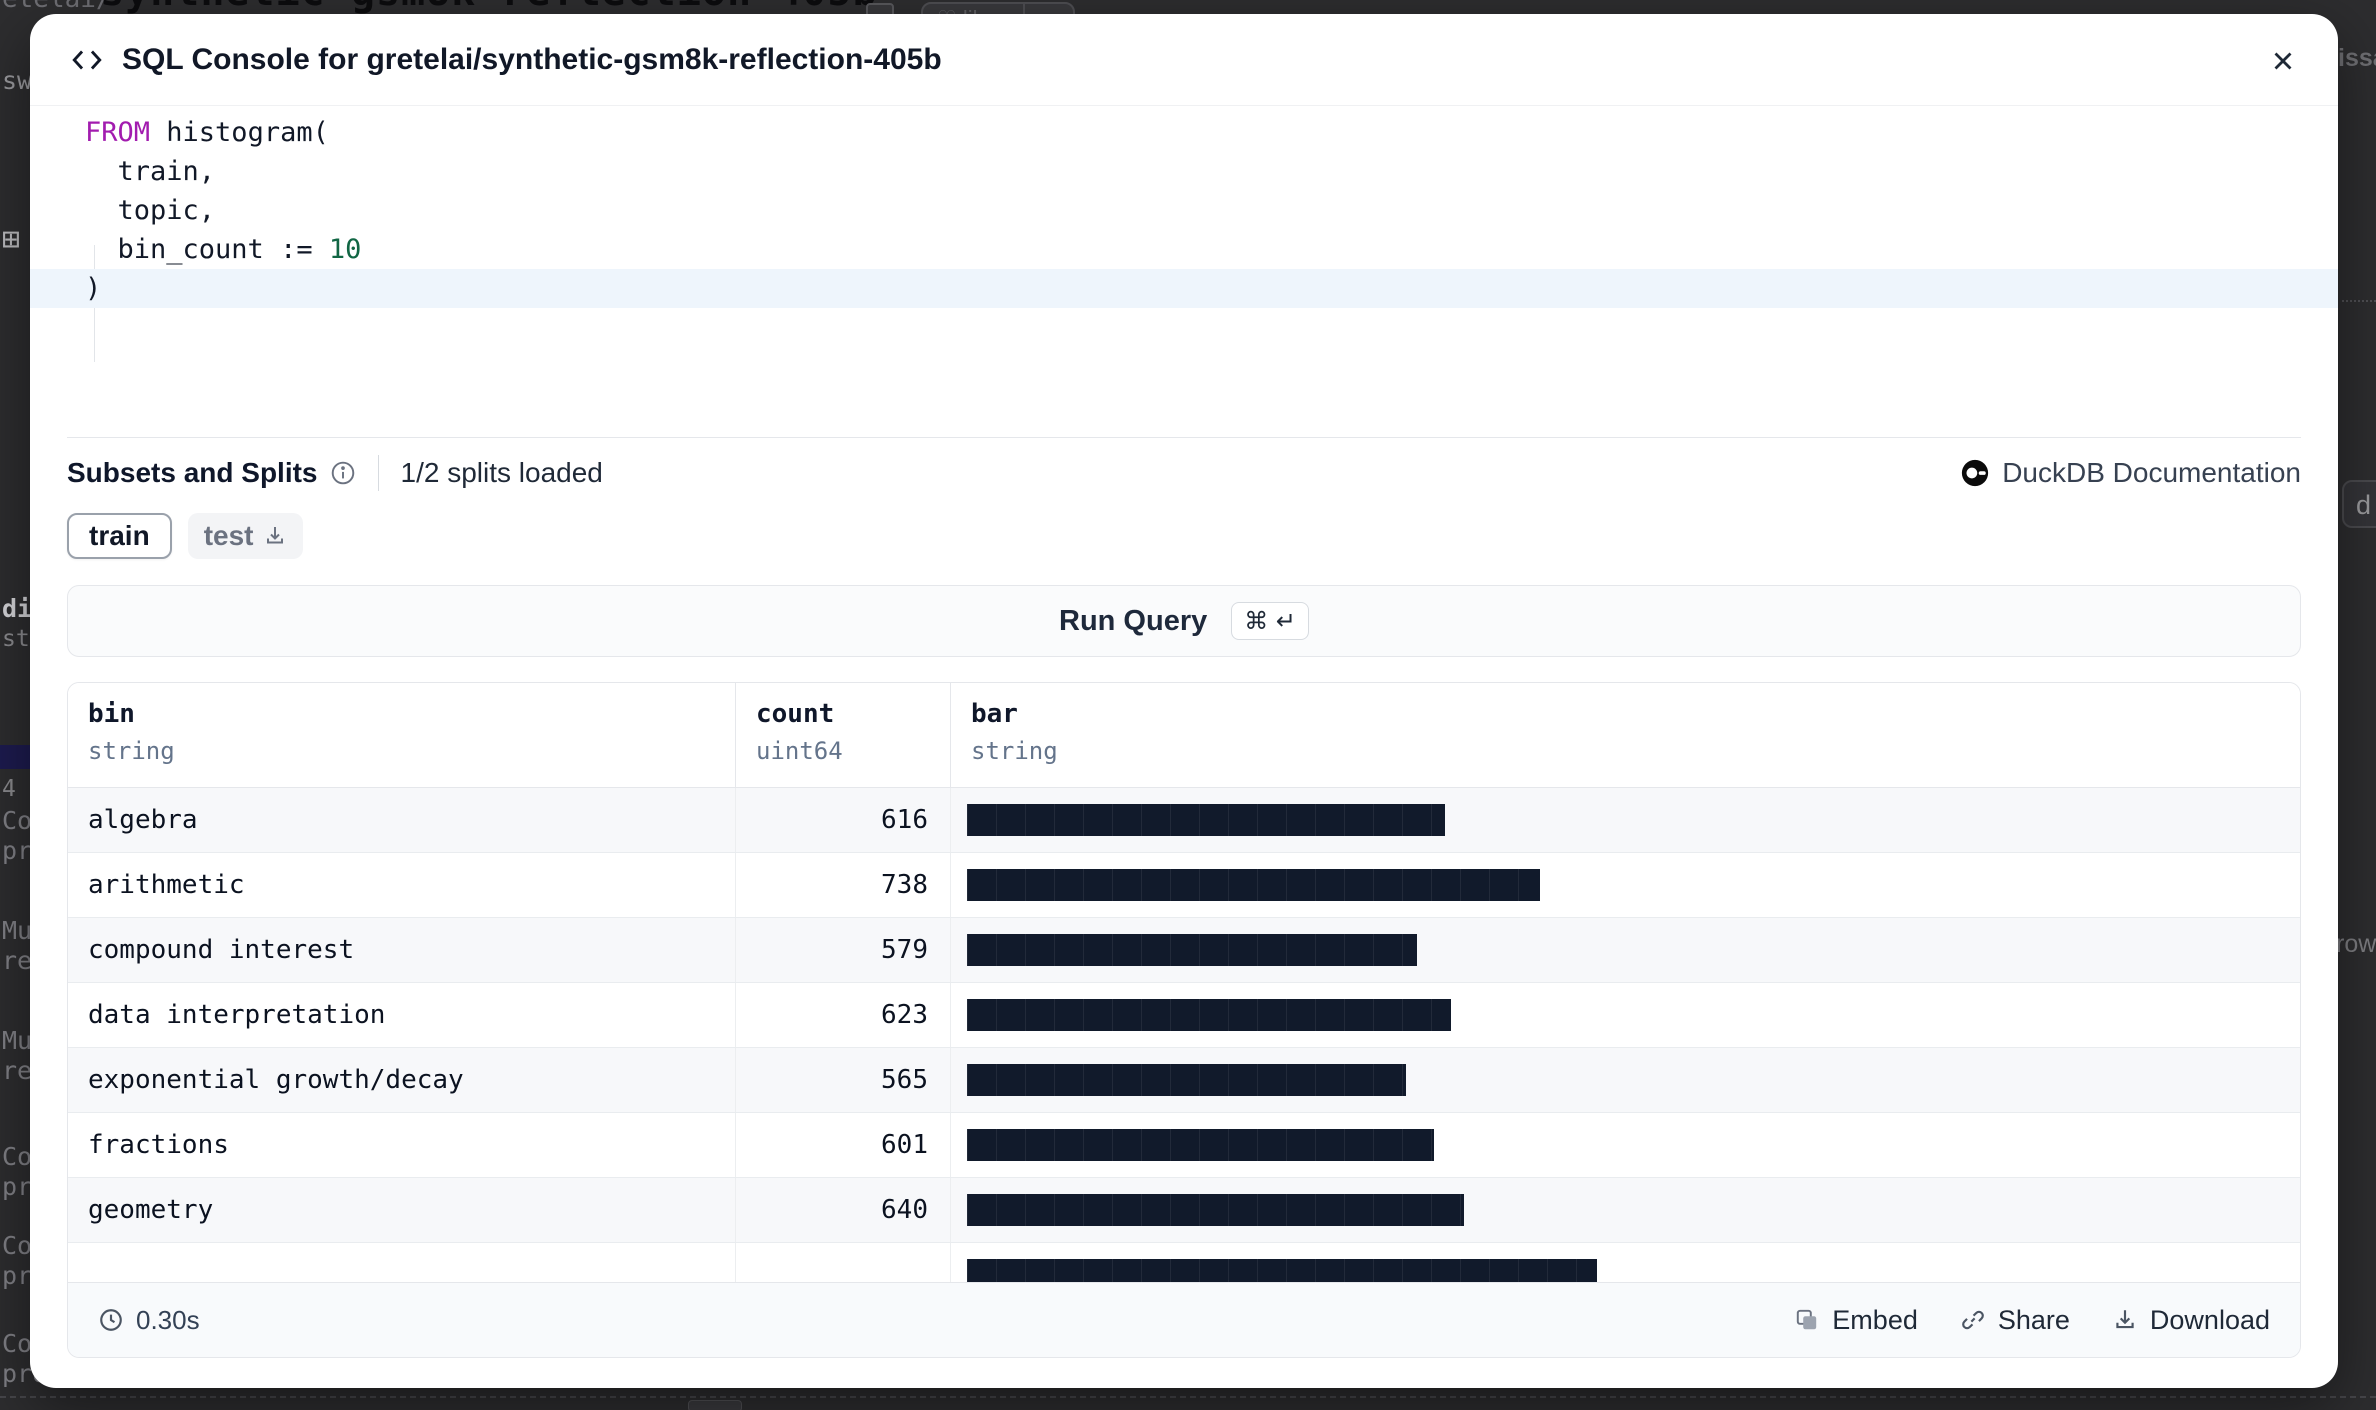 This screenshot has width=2376, height=1410. I want to click on bin-cell: compound interest, so click(402, 950).